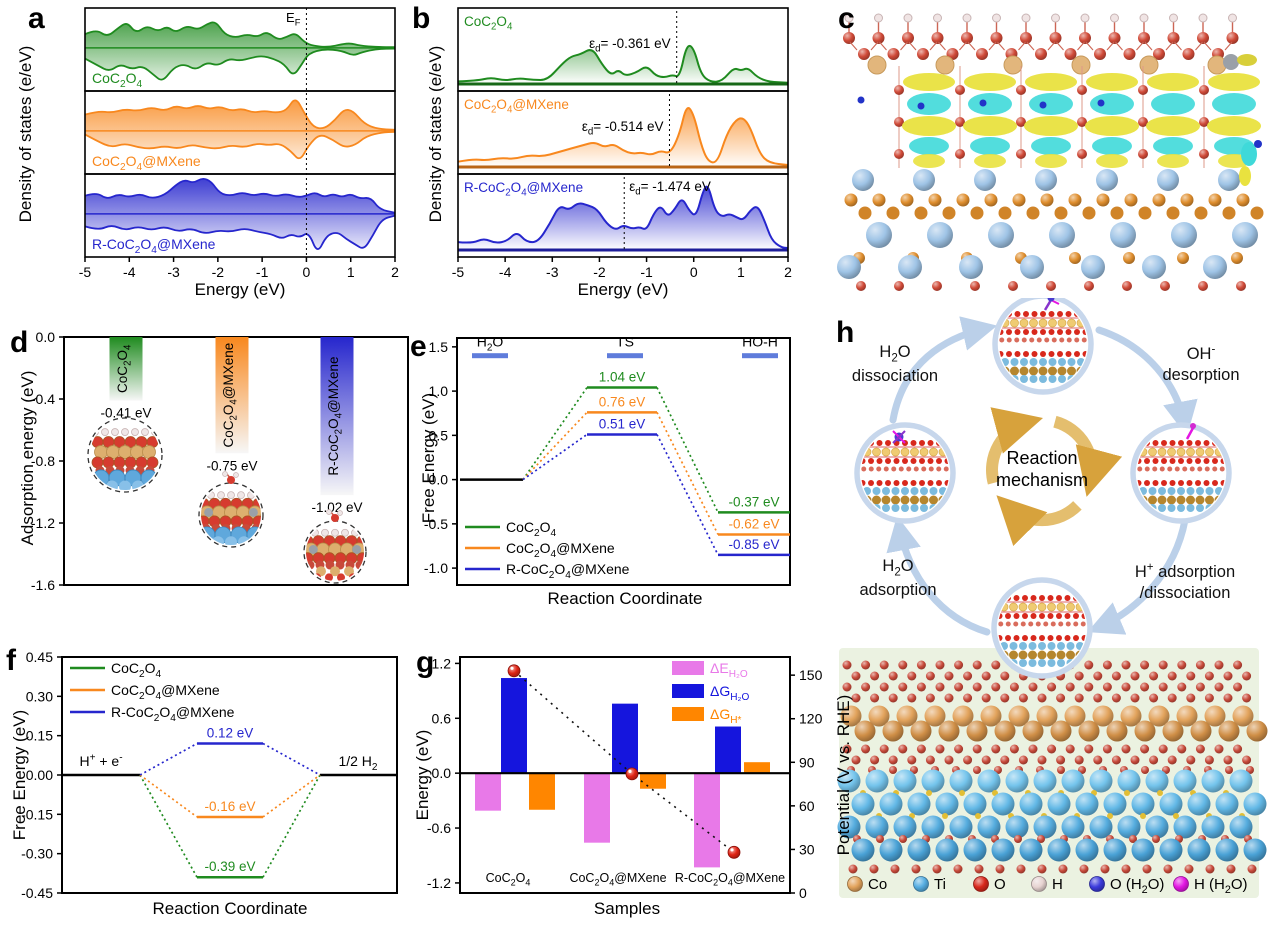  What do you see at coordinates (617, 879) in the screenshot?
I see `group-label: CoC2O4@MXene` at bounding box center [617, 879].